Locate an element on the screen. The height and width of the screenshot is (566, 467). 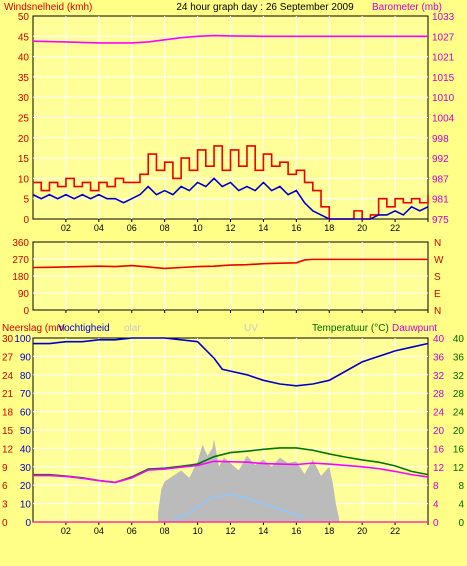
solar-axis-title: olar is located at coordinates (132, 328).